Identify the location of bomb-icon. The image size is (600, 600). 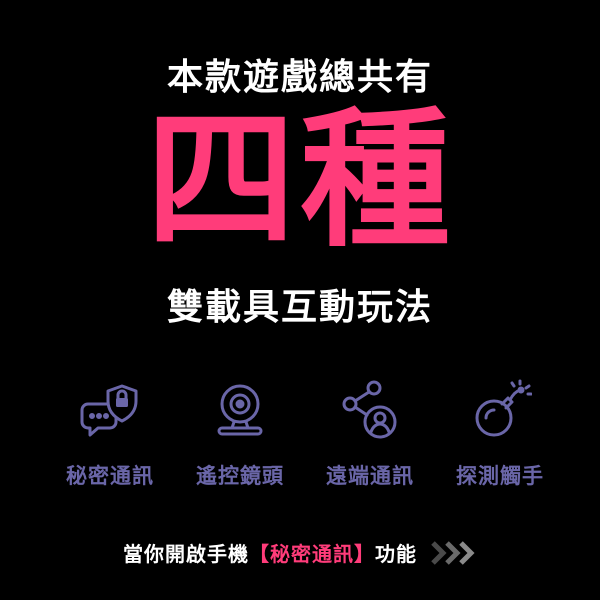
(503, 408).